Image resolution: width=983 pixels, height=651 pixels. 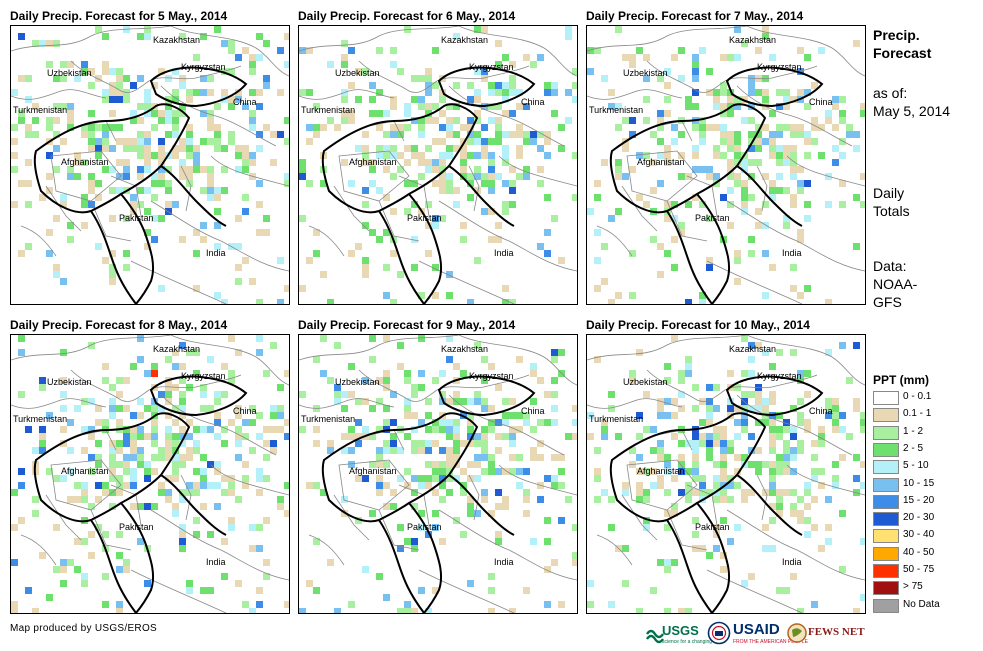 What do you see at coordinates (902, 44) in the screenshot?
I see `side-title: Precip. Forecast` at bounding box center [902, 44].